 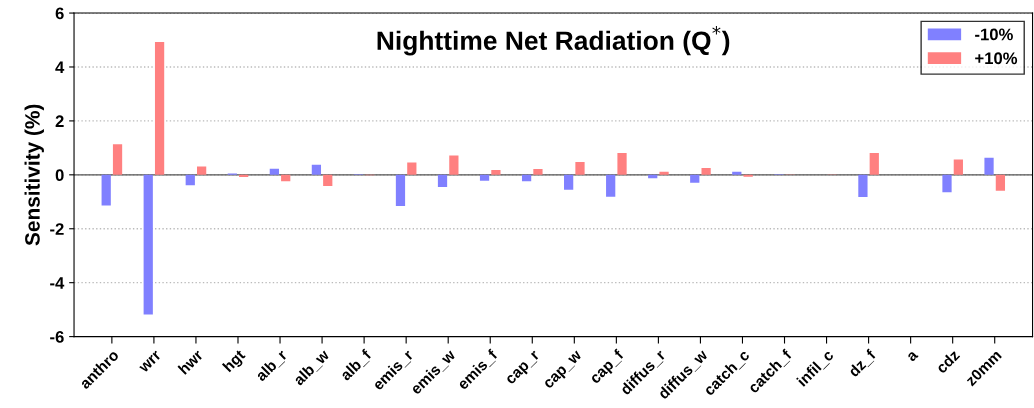 What do you see at coordinates (57, 337) in the screenshot?
I see `y-tick-label: -6` at bounding box center [57, 337].